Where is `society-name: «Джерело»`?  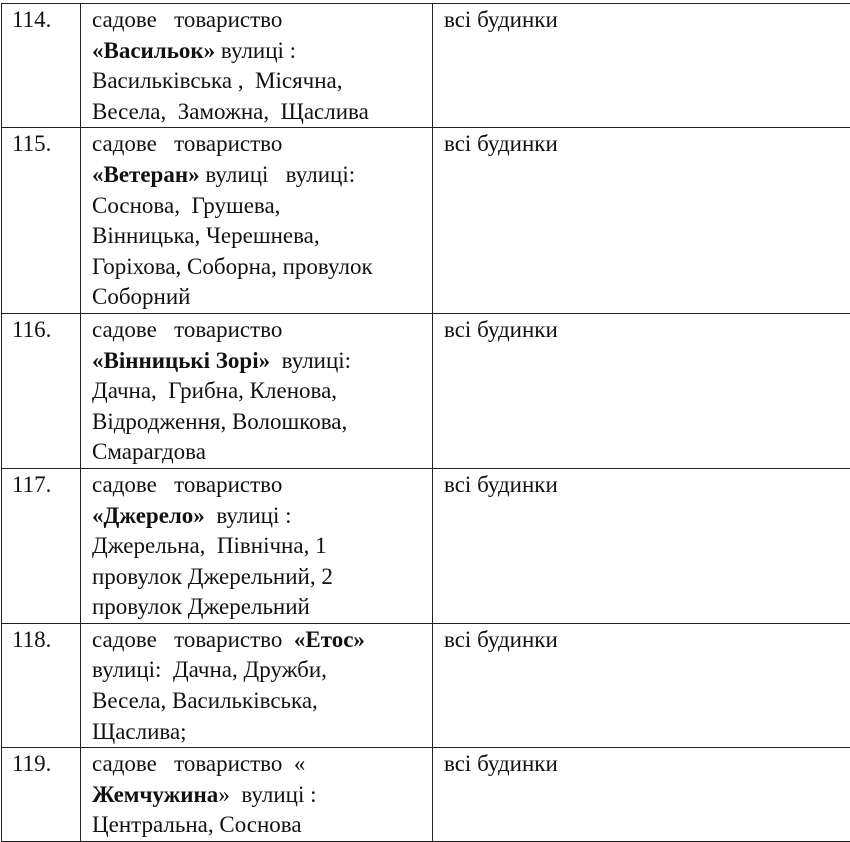 society-name: «Джерело» is located at coordinates (148, 515).